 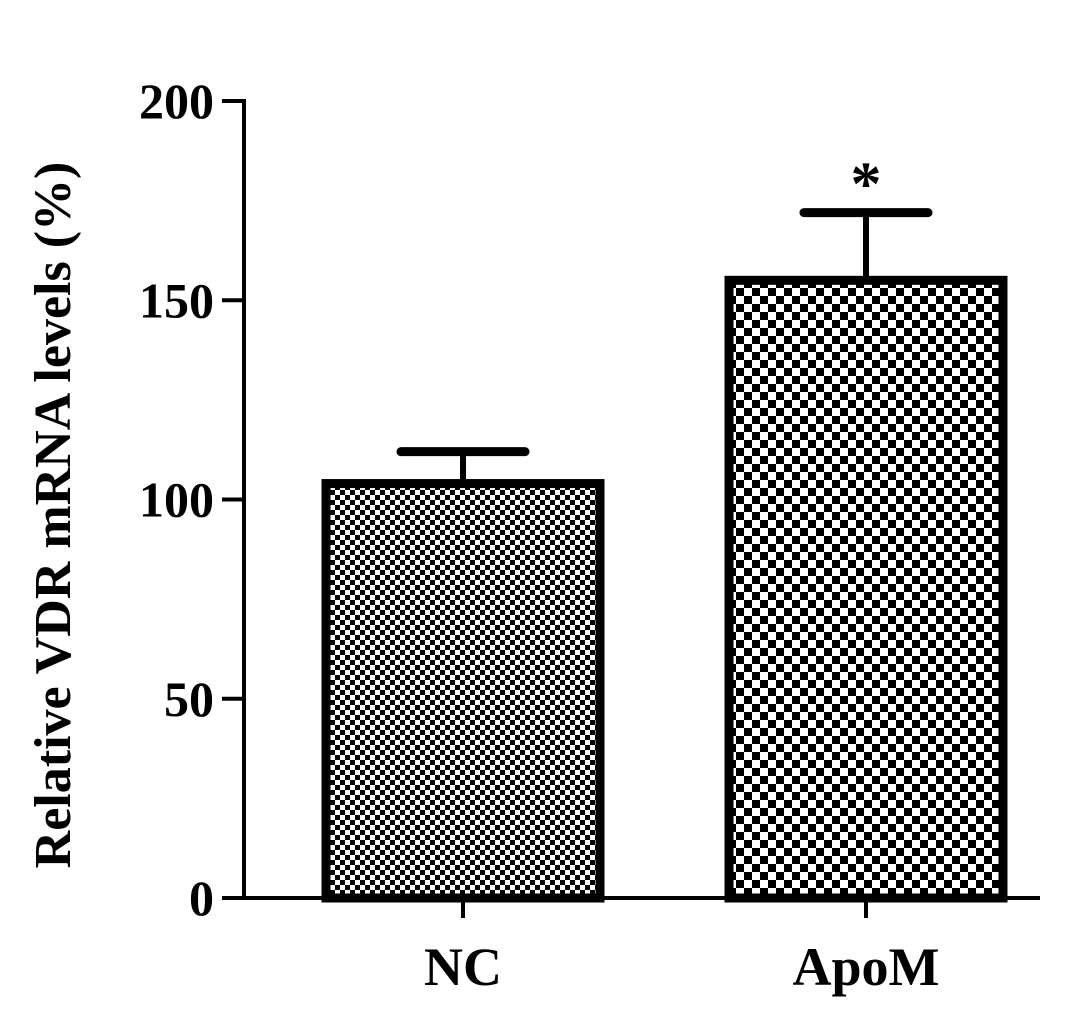 What do you see at coordinates (463, 691) in the screenshot?
I see `bar-nc` at bounding box center [463, 691].